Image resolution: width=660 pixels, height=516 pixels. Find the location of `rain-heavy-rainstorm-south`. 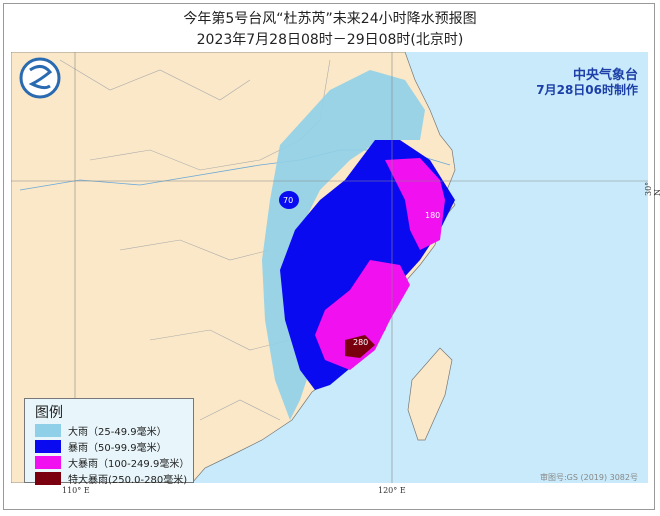

rain-heavy-rainstorm-south is located at coordinates (362, 315).